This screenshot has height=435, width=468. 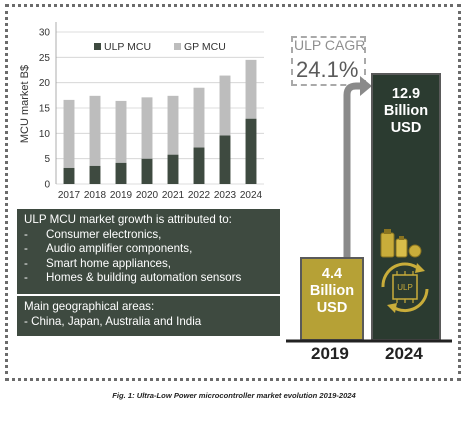 What do you see at coordinates (45, 33) in the screenshot?
I see `y-tick-label: 30` at bounding box center [45, 33].